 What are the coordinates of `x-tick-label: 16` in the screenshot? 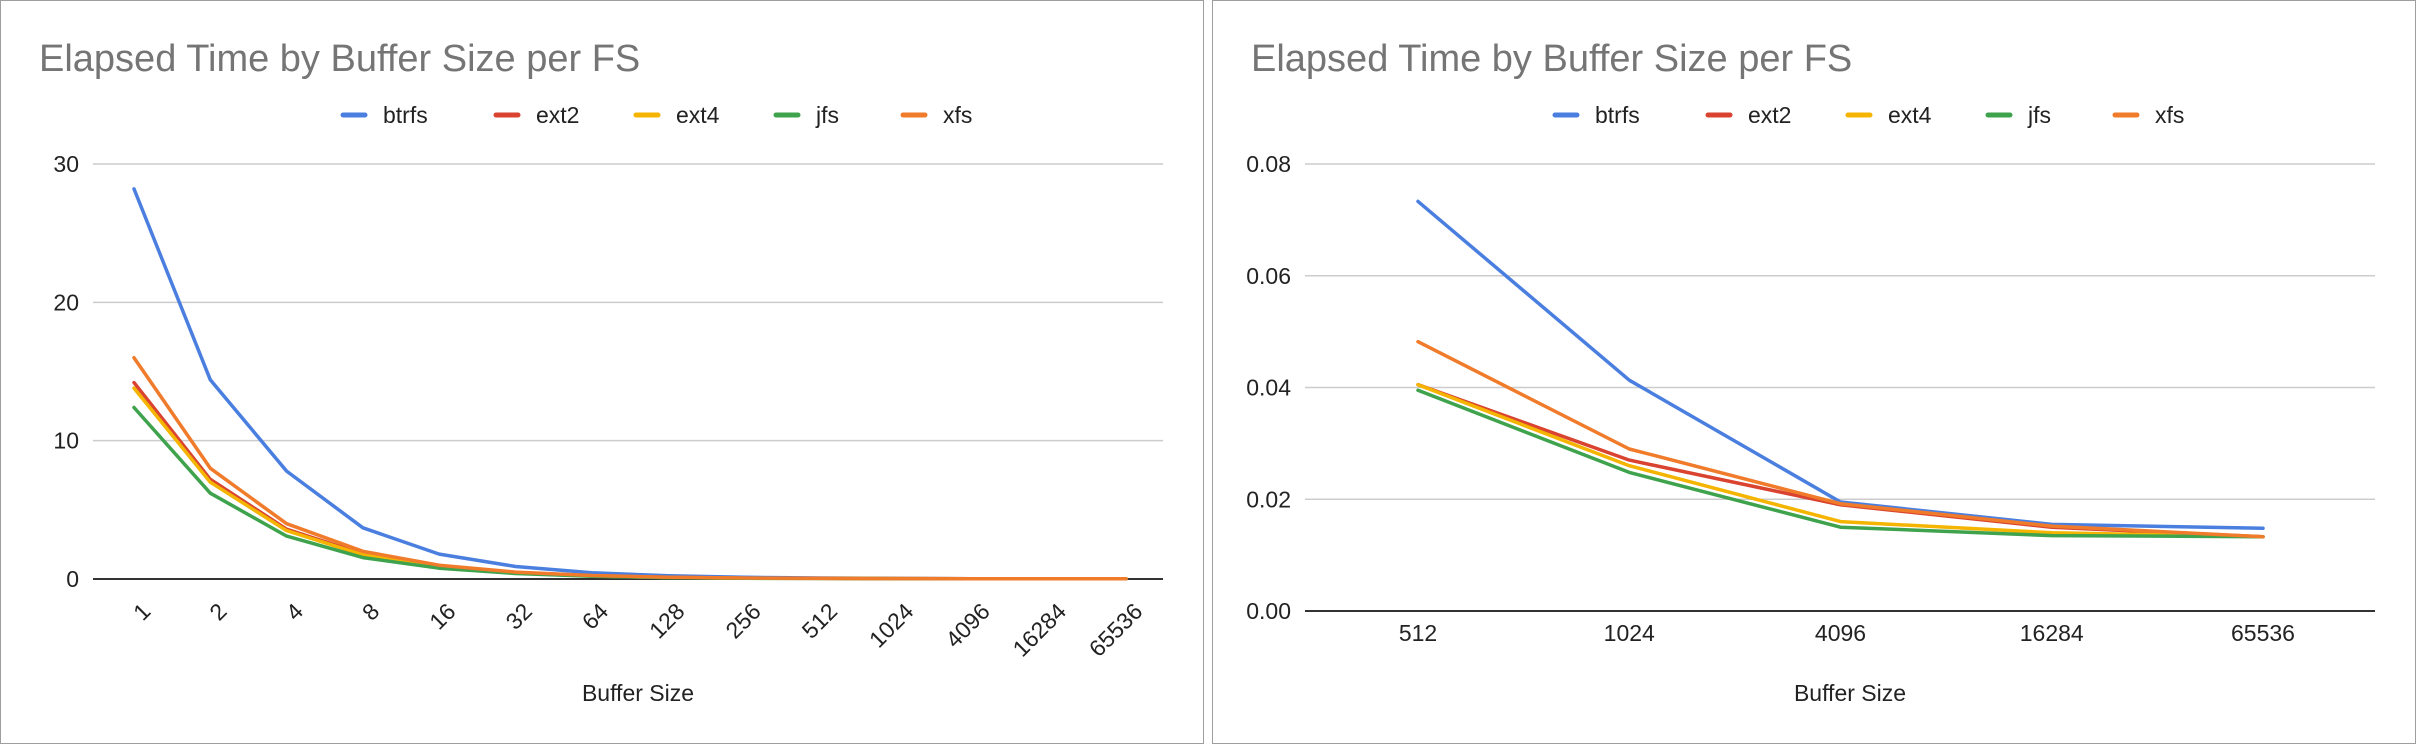 It's located at (442, 616).